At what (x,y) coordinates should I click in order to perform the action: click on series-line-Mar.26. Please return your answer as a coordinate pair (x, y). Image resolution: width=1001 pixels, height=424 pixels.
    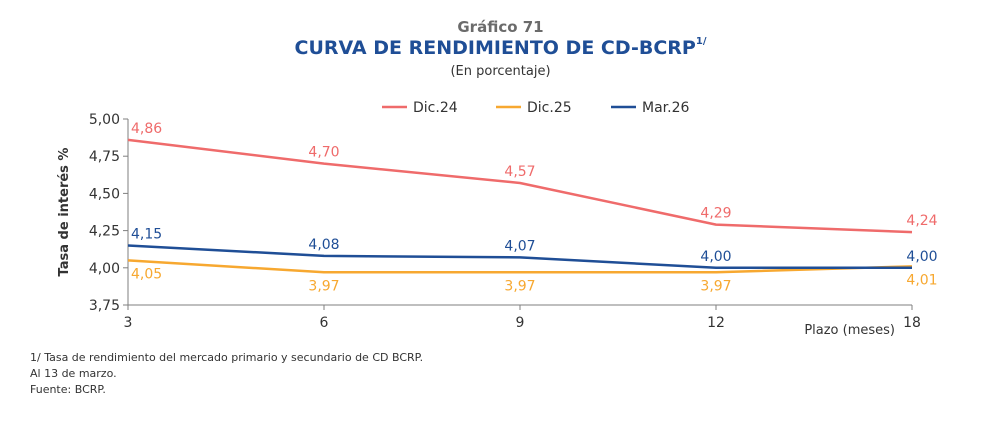
    Looking at the image, I should click on (519, 257).